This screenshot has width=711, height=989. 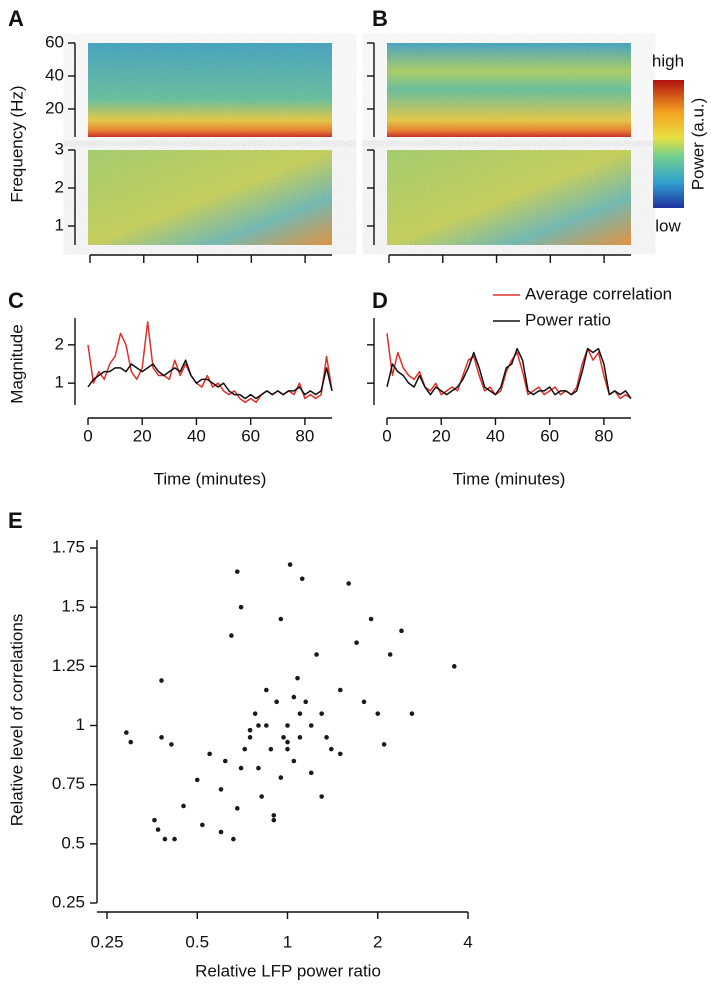 I want to click on x-tick-label: 60, so click(x=549, y=435).